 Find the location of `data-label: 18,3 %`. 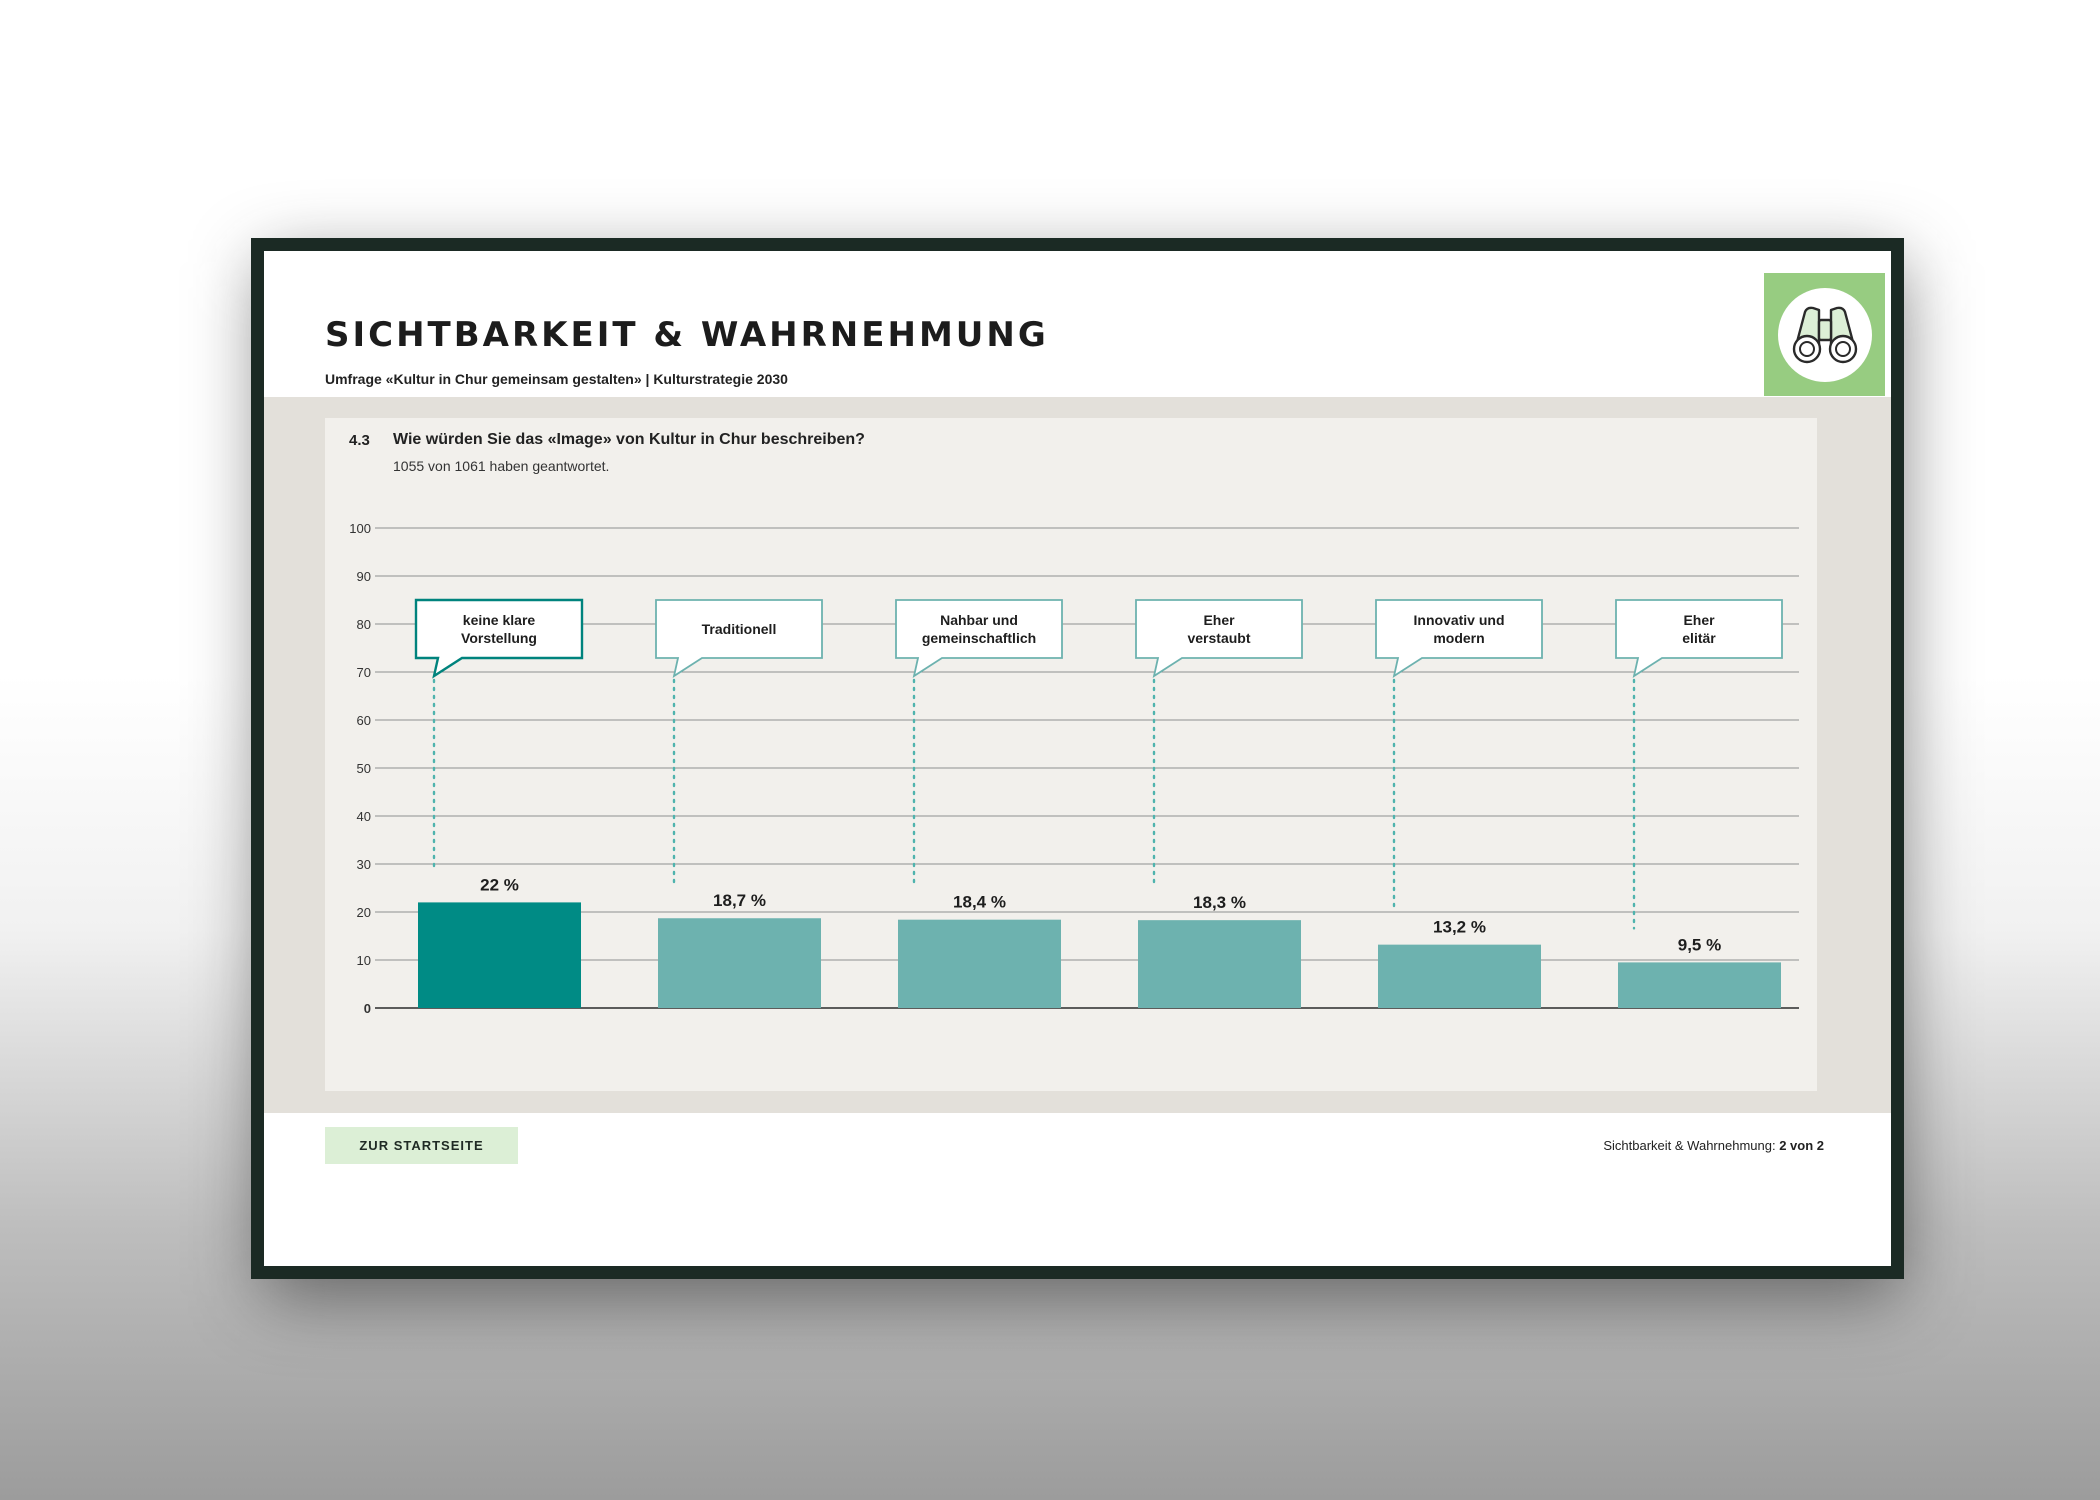

data-label: 18,3 % is located at coordinates (1219, 902).